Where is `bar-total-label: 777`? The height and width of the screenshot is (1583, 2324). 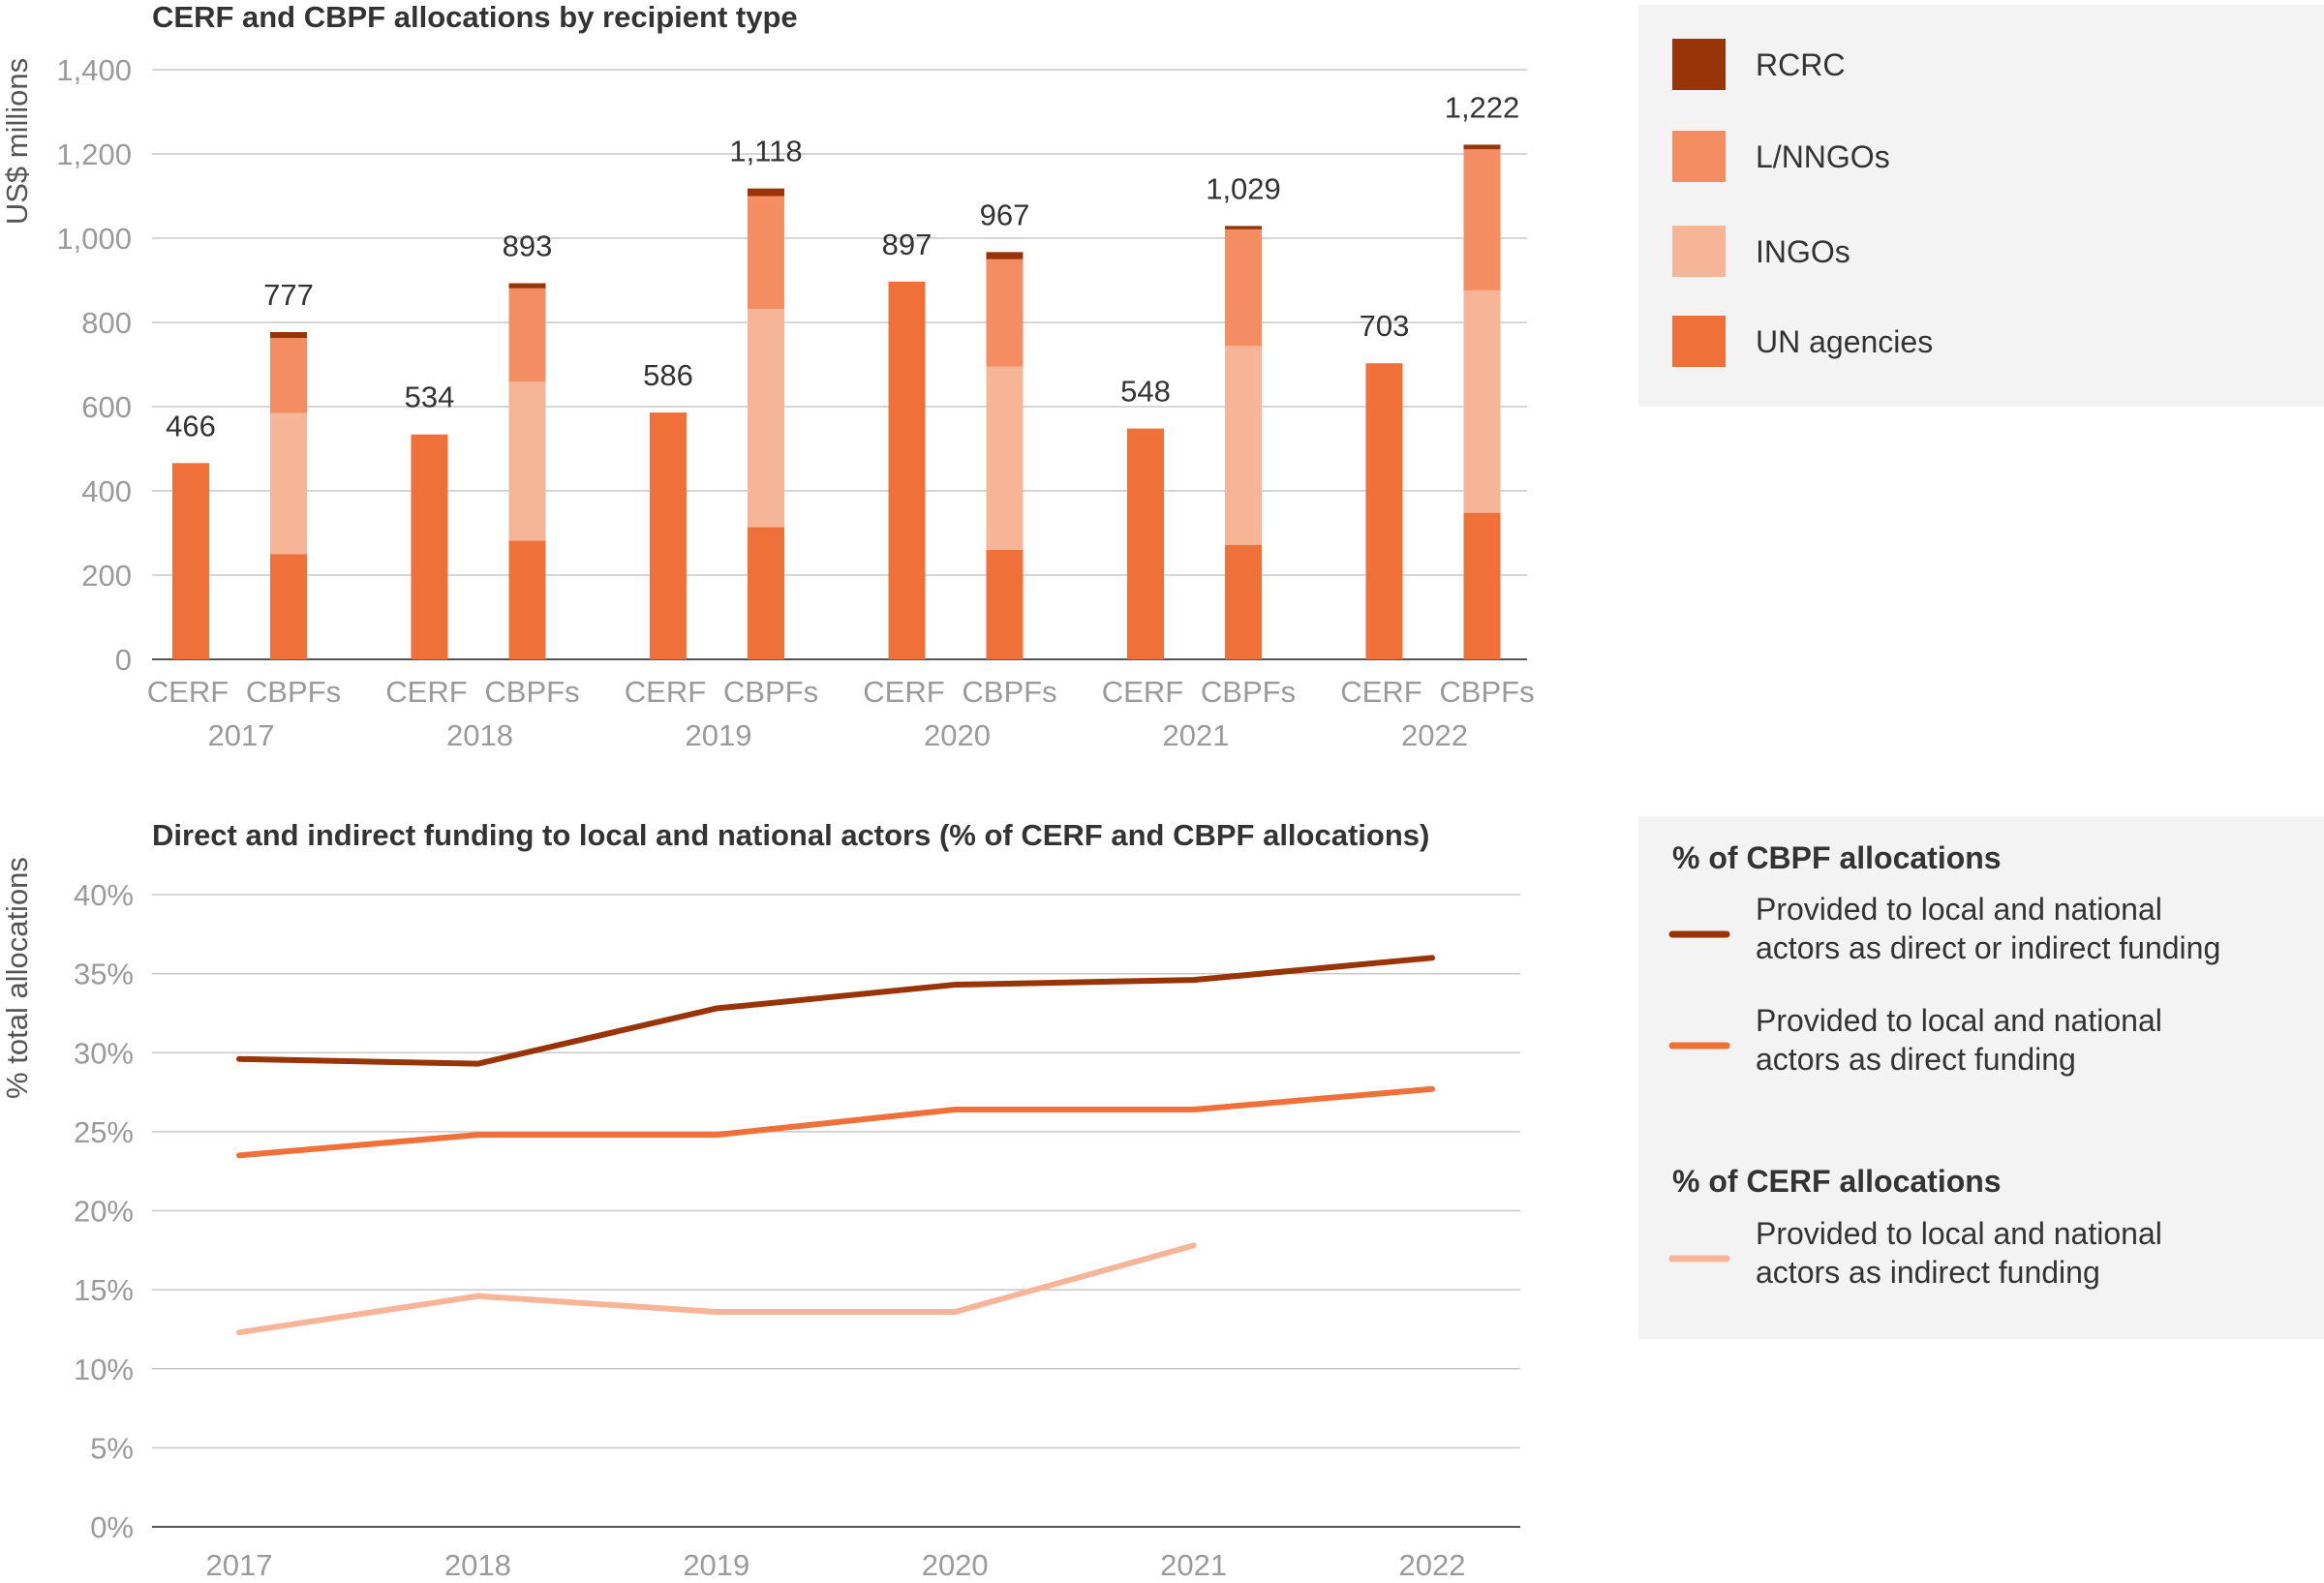
bar-total-label: 777 is located at coordinates (289, 295).